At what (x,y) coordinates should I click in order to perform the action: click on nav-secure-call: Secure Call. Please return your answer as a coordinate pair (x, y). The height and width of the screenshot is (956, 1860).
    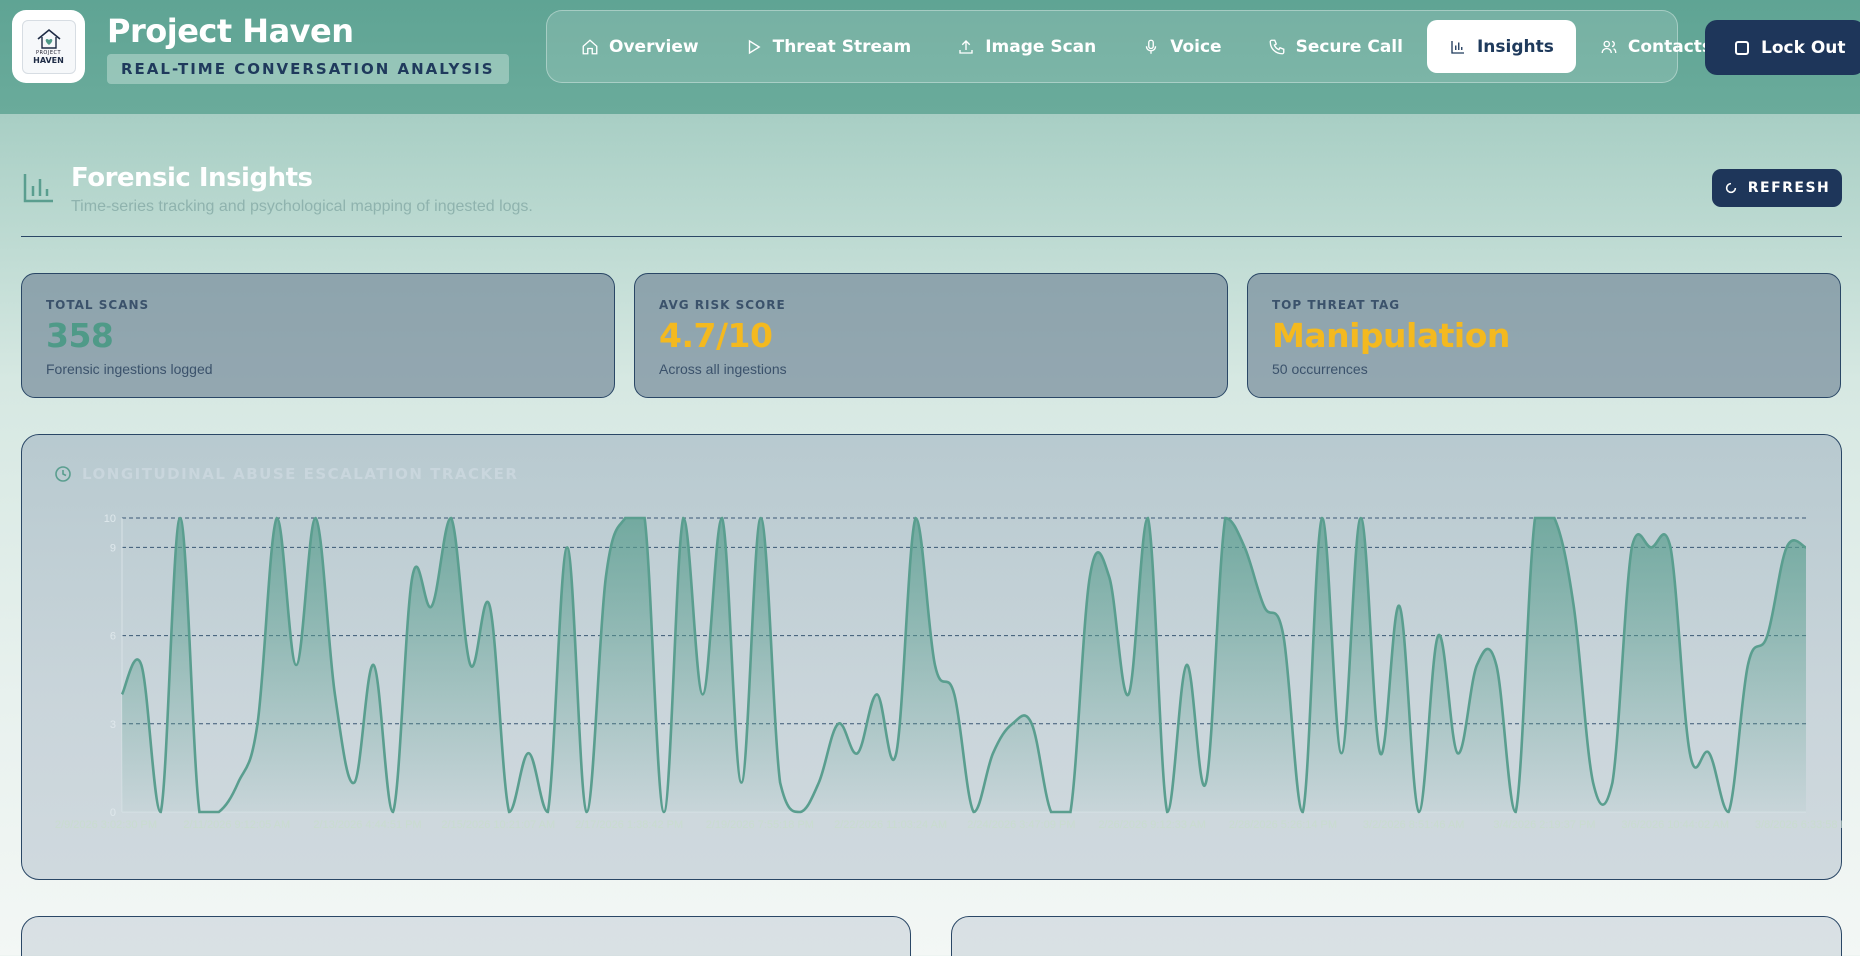
    Looking at the image, I should click on (1335, 46).